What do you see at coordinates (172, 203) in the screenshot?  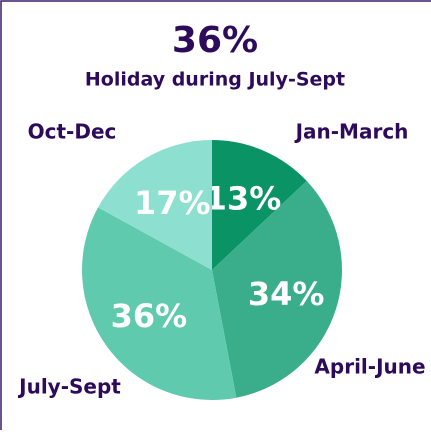 I see `data-label: 17%` at bounding box center [172, 203].